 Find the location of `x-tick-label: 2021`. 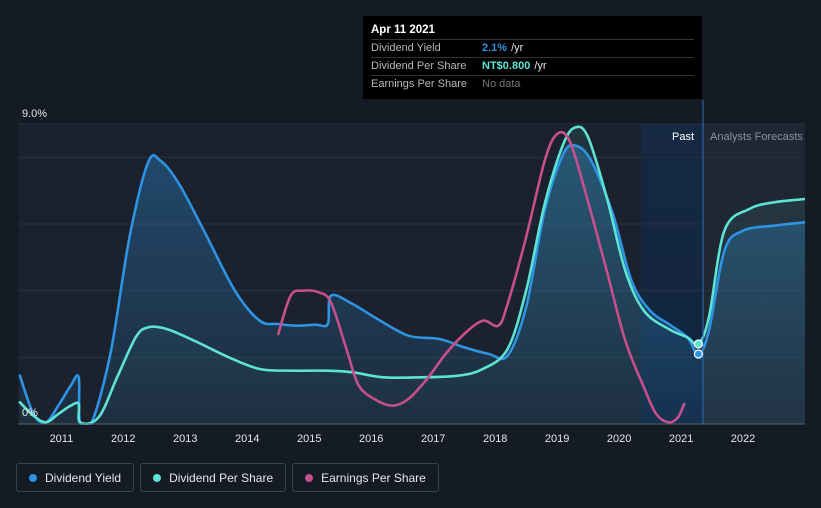

x-tick-label: 2021 is located at coordinates (681, 439).